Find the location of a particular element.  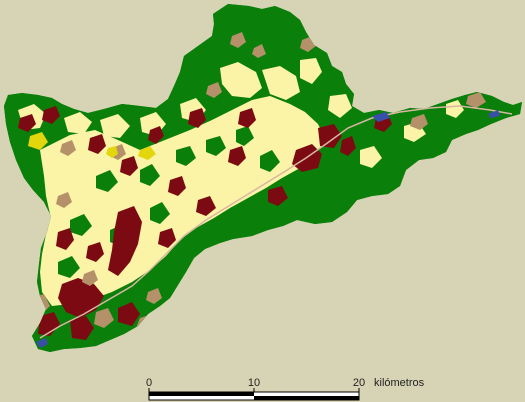

scale-label-0: 0 is located at coordinates (149, 383).